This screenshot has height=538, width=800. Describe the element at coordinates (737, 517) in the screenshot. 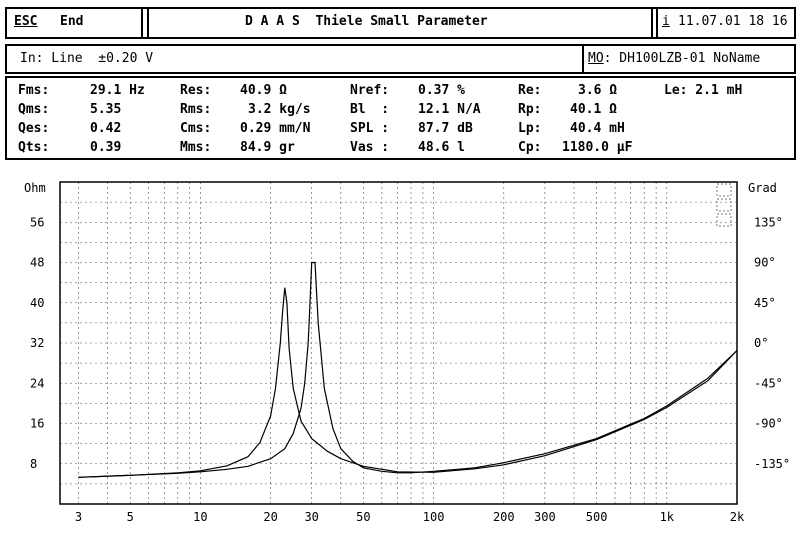

I see `x-tick-label: 2k` at that location.